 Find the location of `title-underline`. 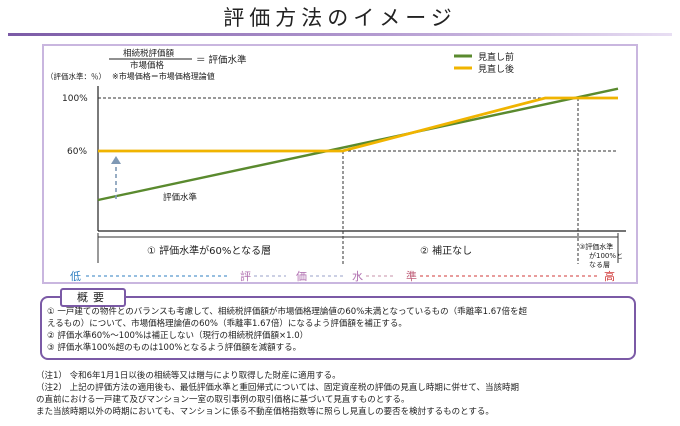

title-underline is located at coordinates (340, 34).